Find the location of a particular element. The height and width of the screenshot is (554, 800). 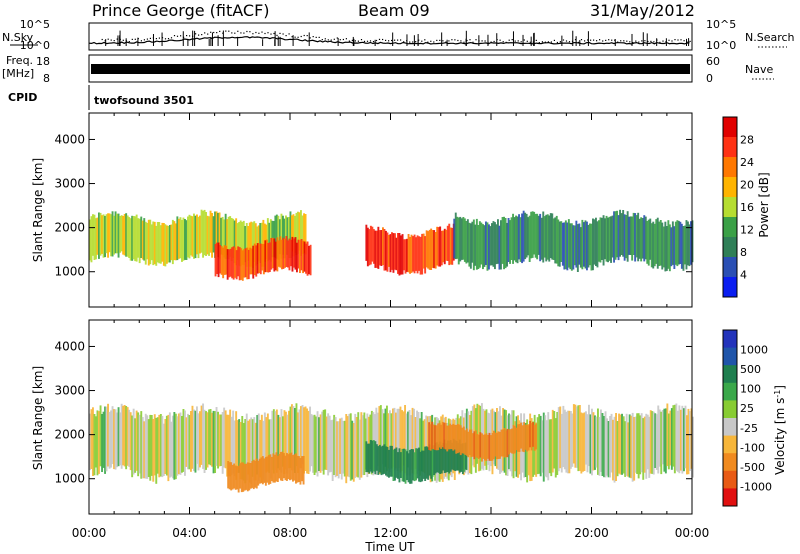

power-colorbar-swatch is located at coordinates (730, 167).